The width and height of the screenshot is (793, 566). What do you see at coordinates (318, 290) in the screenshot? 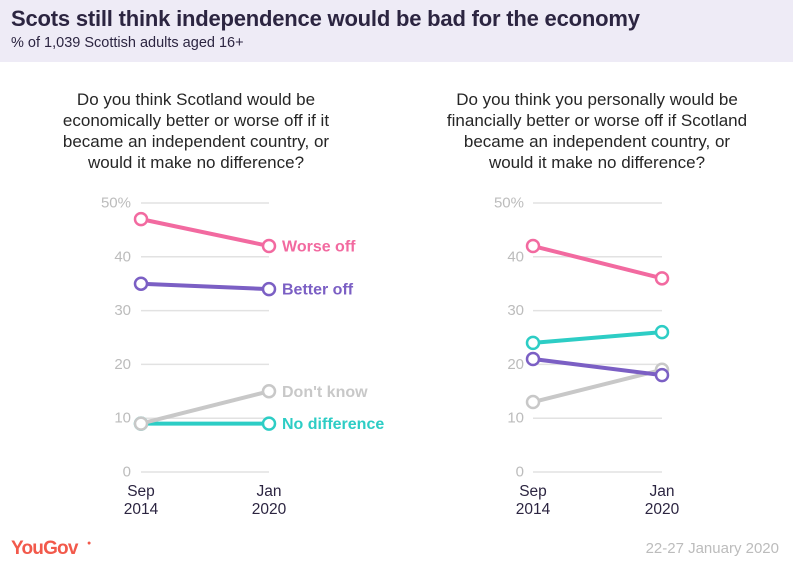
I see `series-label-better-off: Better off` at bounding box center [318, 290].